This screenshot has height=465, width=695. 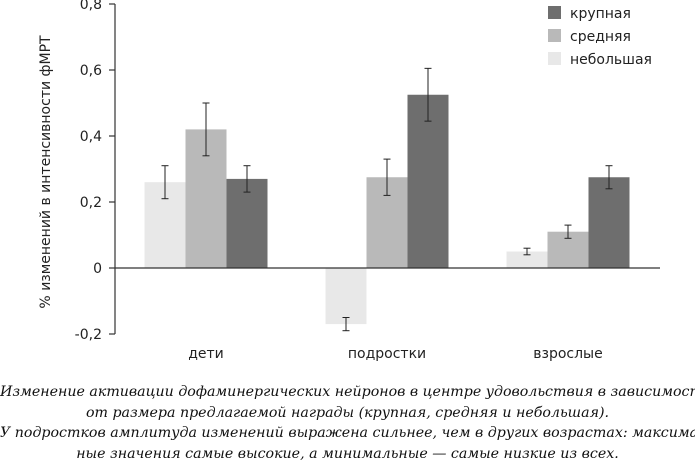 What do you see at coordinates (97, 269) in the screenshot?
I see `y-tick-label: 0` at bounding box center [97, 269].